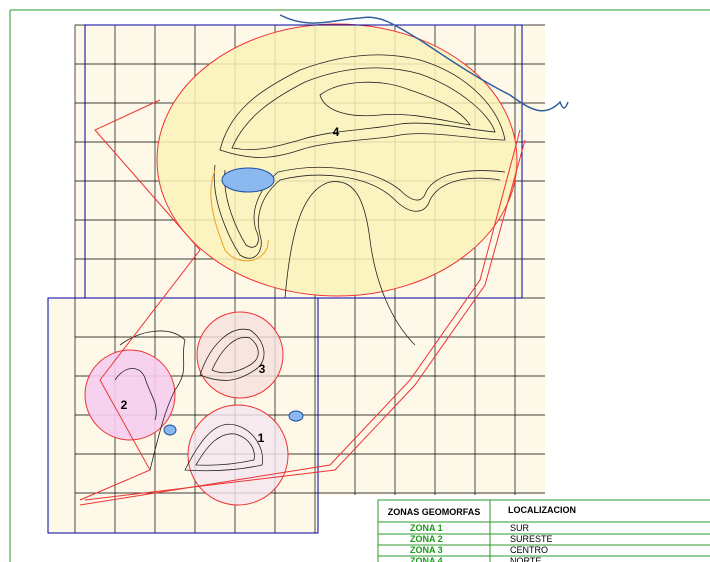 This screenshot has height=562, width=710. What do you see at coordinates (130, 395) in the screenshot?
I see `zone-2-area` at bounding box center [130, 395].